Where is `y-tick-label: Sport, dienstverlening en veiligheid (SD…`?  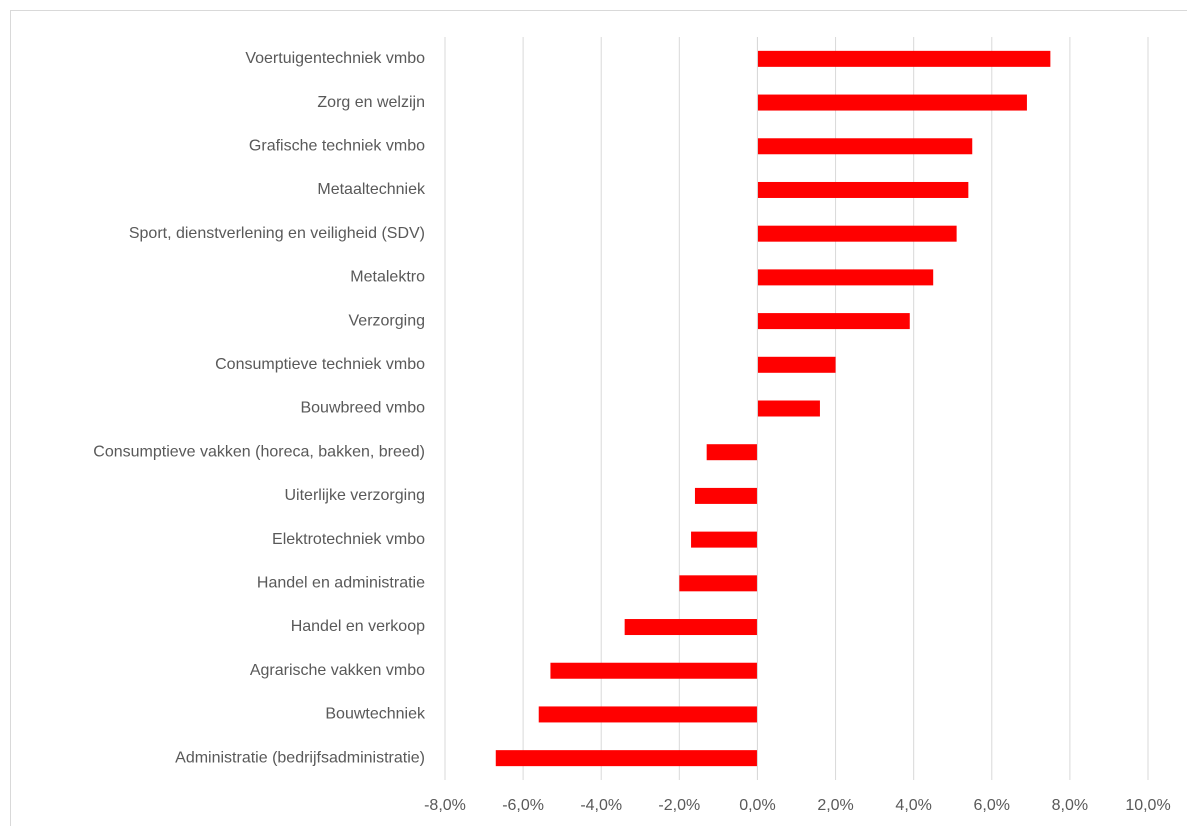
y-tick-label: Sport, dienstverlening en veiligheid (SD… is located at coordinates (277, 233).